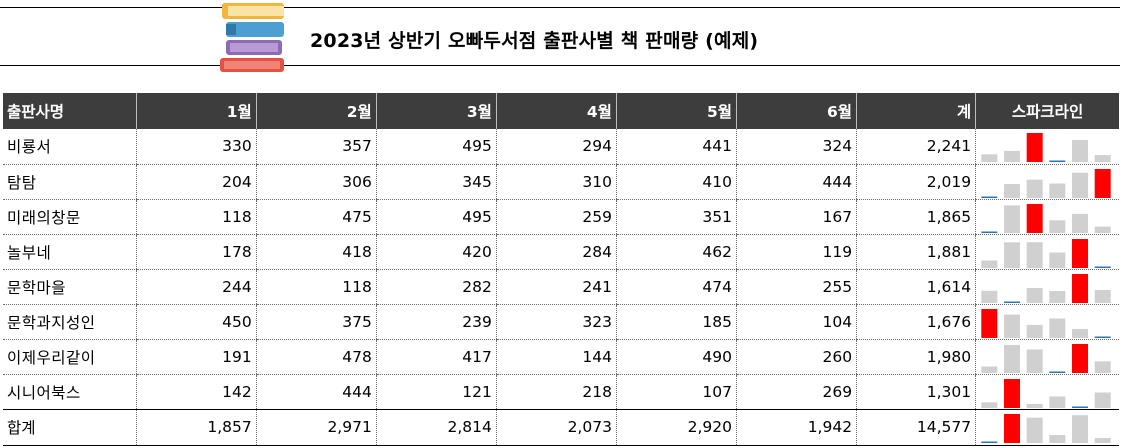 This screenshot has width=1127, height=448. Describe the element at coordinates (676, 111) in the screenshot. I see `header-month-5: 5월` at that location.